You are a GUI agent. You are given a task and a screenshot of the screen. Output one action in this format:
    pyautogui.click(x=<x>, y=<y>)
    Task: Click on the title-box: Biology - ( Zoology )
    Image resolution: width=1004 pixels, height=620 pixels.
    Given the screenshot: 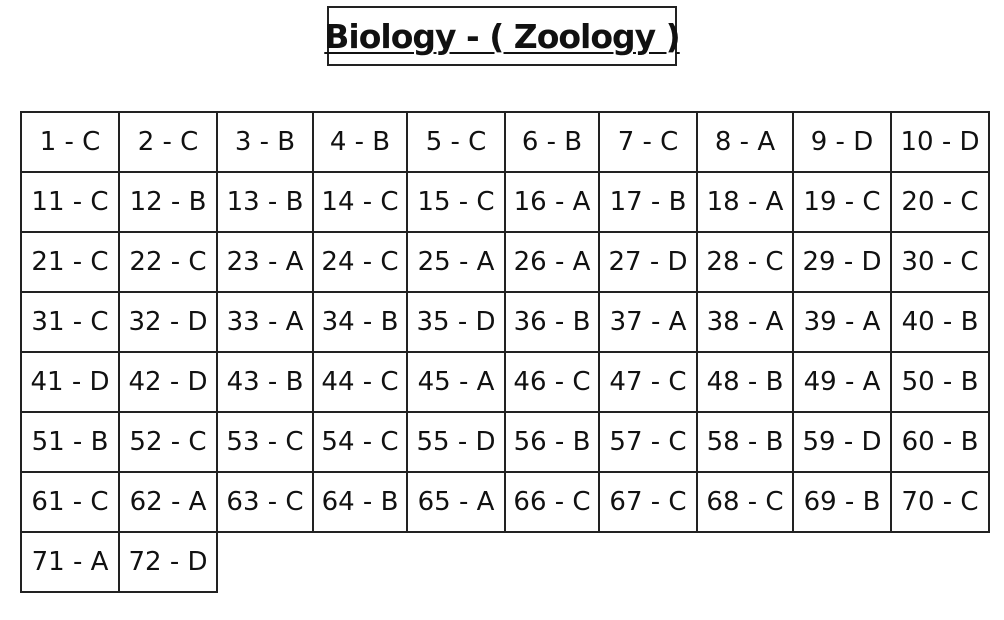 What is the action you would take?
    pyautogui.click(x=502, y=36)
    